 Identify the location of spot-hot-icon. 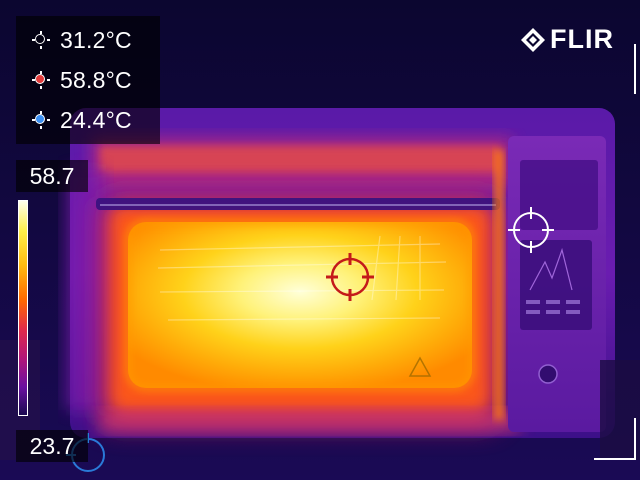
(41, 80).